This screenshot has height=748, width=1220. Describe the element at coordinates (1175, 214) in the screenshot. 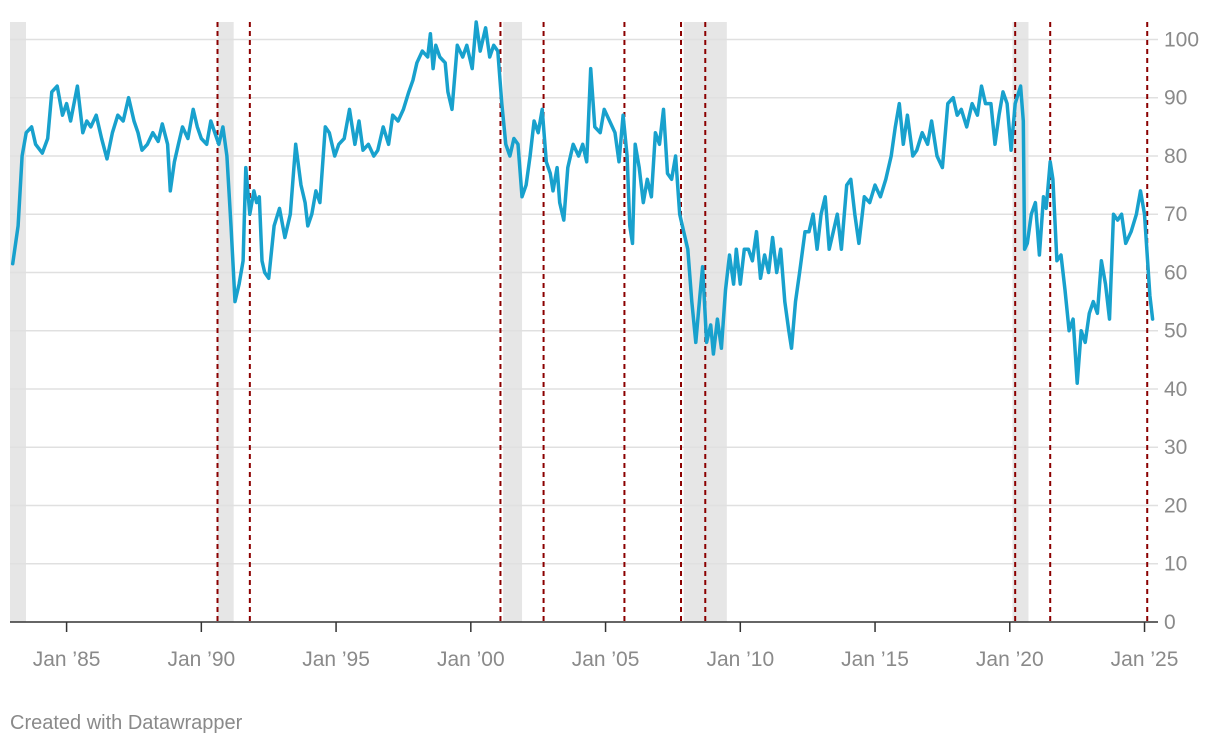

I see `y-tick-label-70: 70` at that location.